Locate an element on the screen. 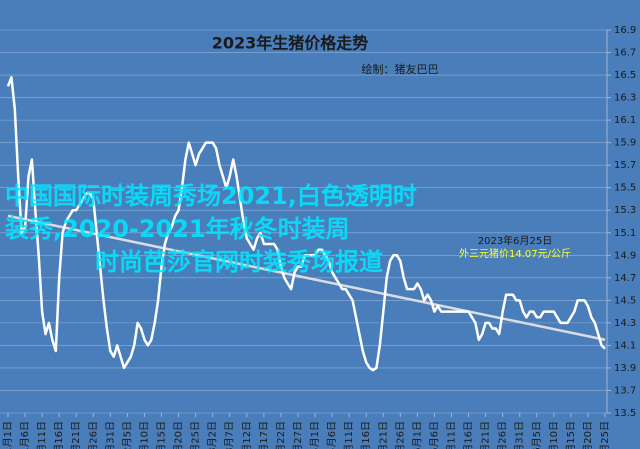  y-tick-label: 14.7 is located at coordinates (625, 278).